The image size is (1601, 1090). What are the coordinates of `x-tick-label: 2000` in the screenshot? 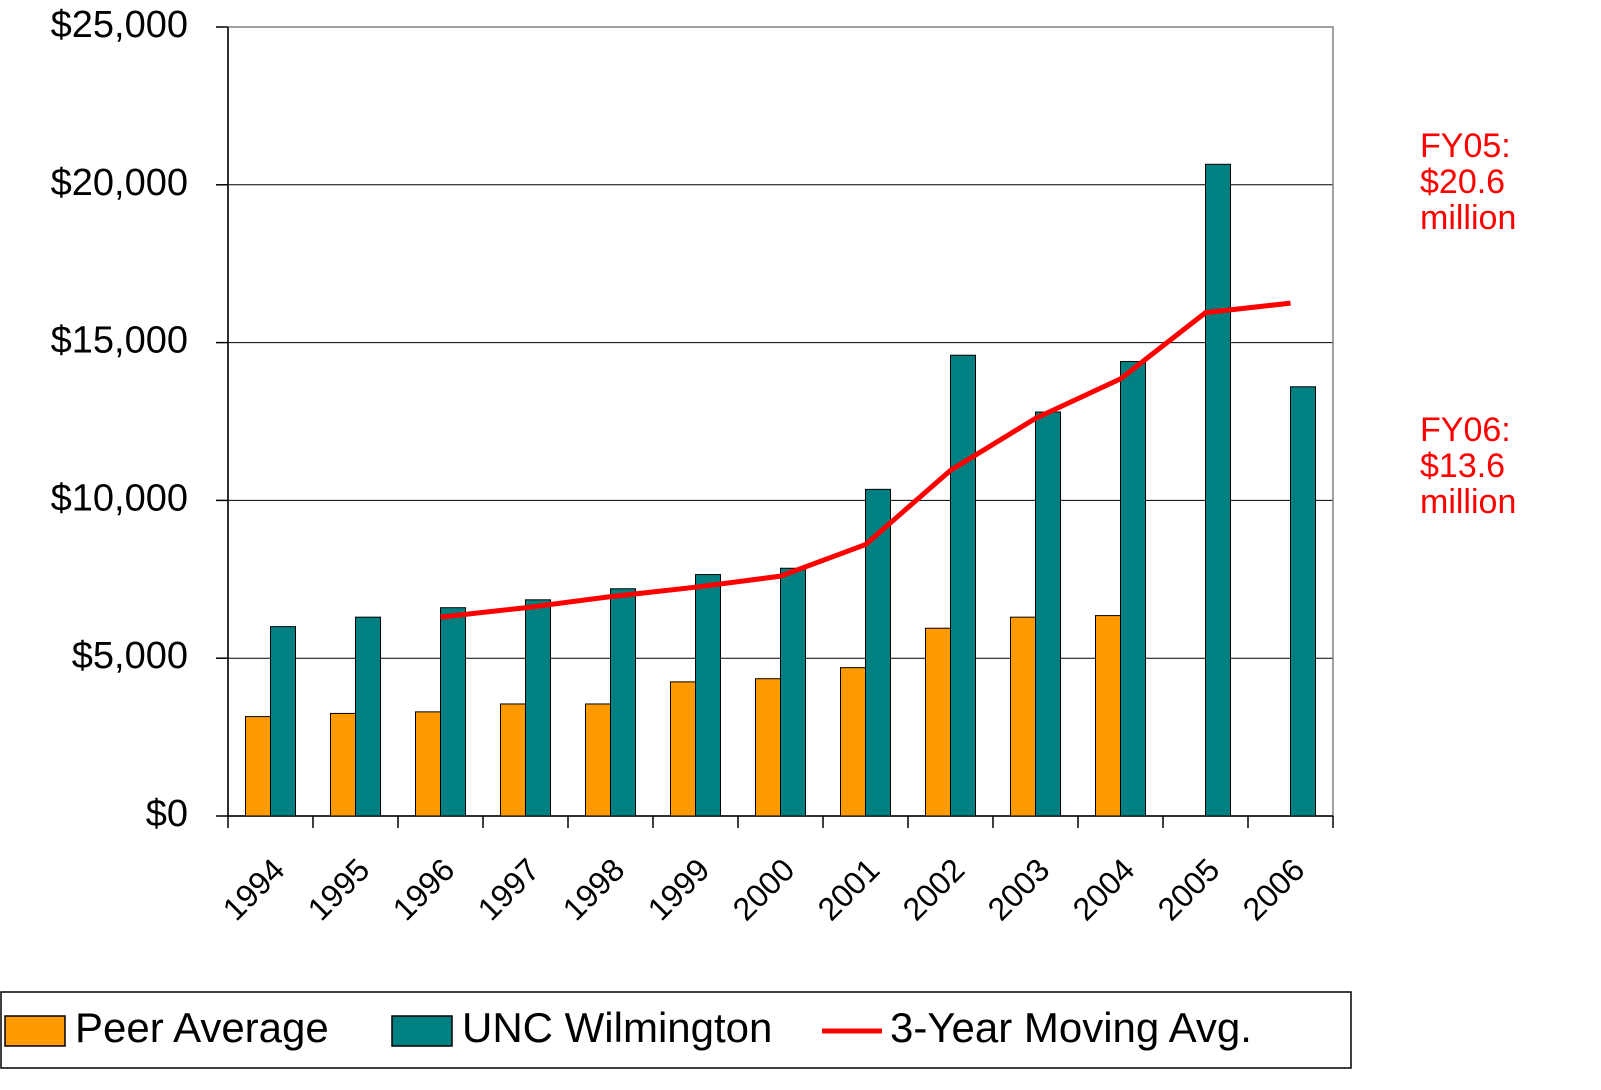 It's located at (764, 889).